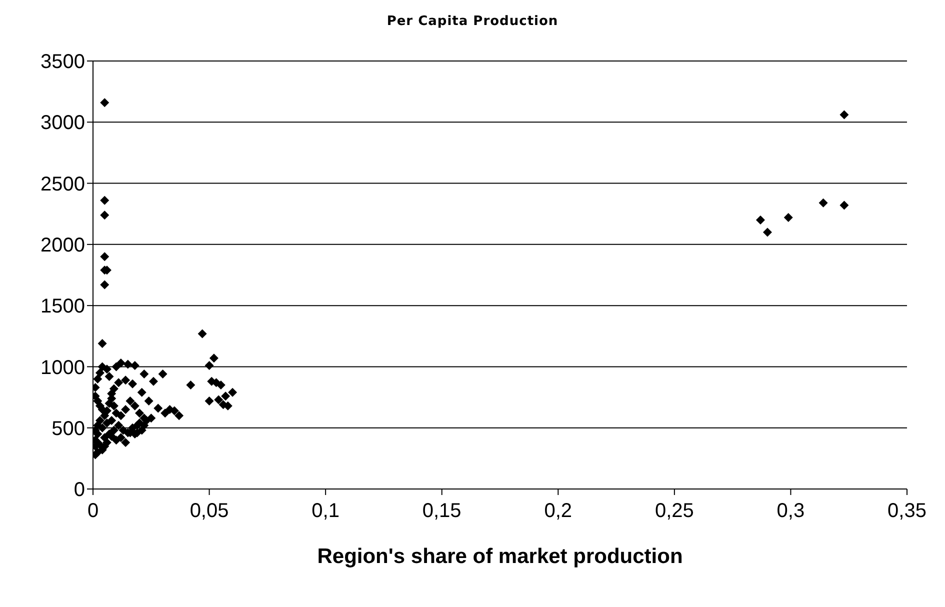 This screenshot has width=945, height=607. I want to click on x-tick-label: 0,05, so click(209, 511).